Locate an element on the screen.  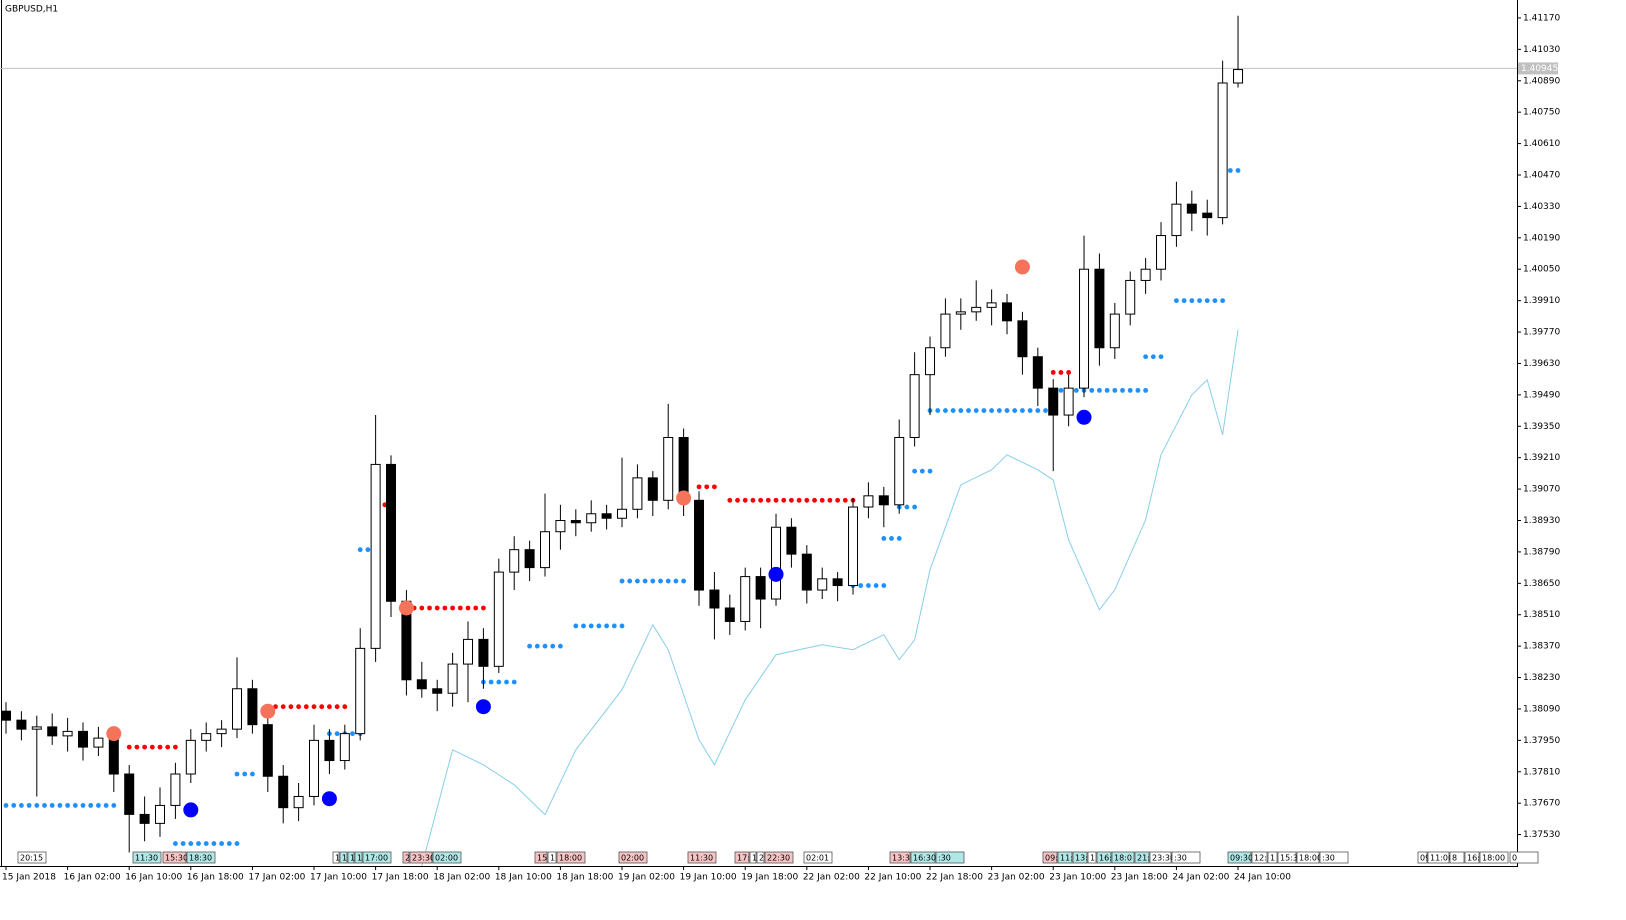
event-marker: 22:30 is located at coordinates (779, 857).